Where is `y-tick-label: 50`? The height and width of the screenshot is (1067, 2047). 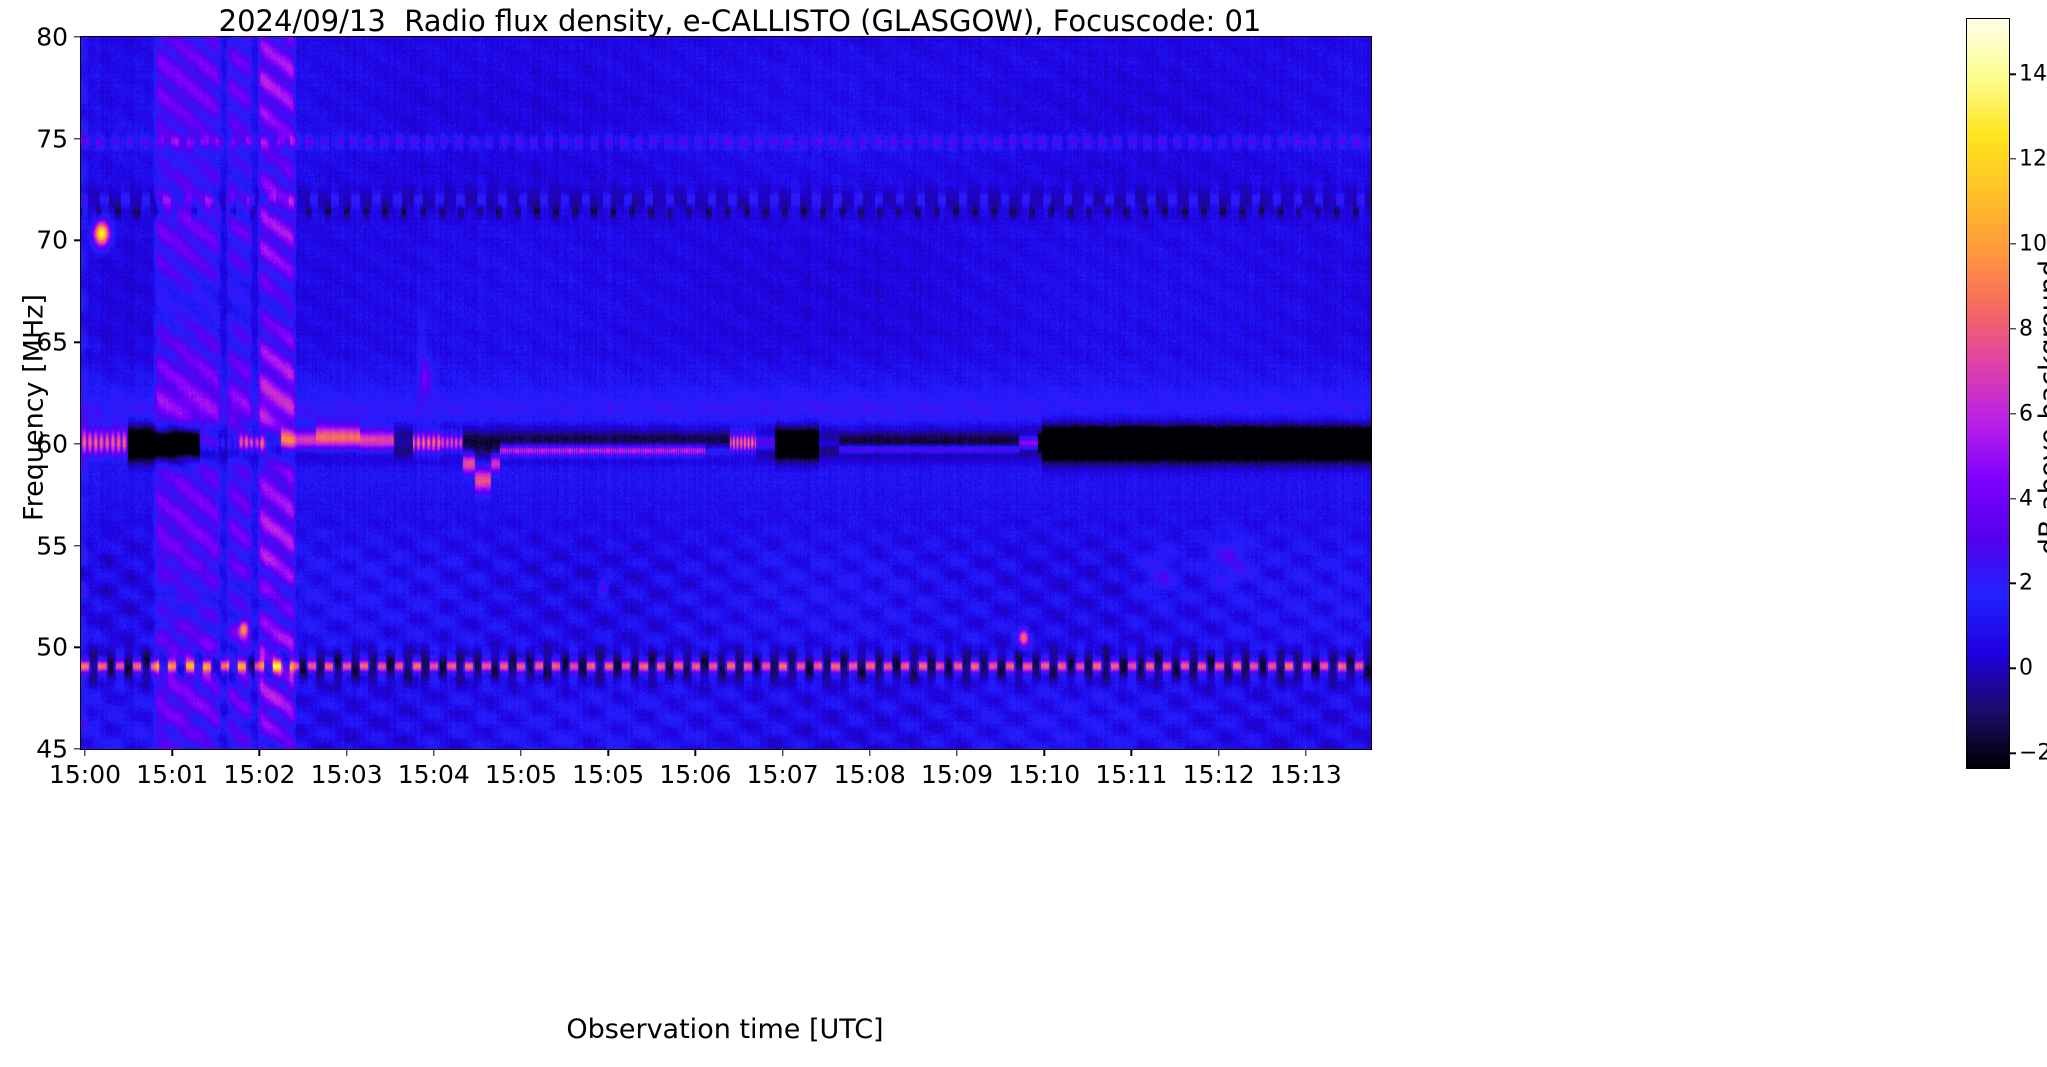 y-tick-label: 50 is located at coordinates (52, 647).